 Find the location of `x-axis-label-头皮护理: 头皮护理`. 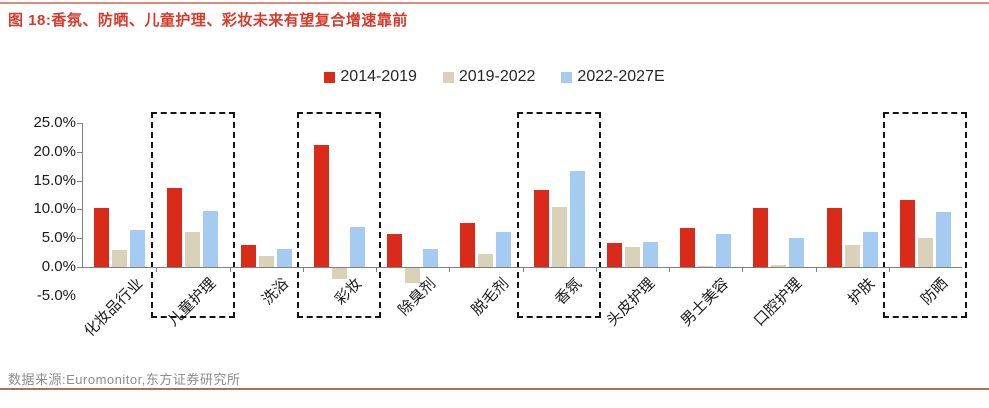

x-axis-label-头皮护理: 头皮护理 is located at coordinates (631, 302).